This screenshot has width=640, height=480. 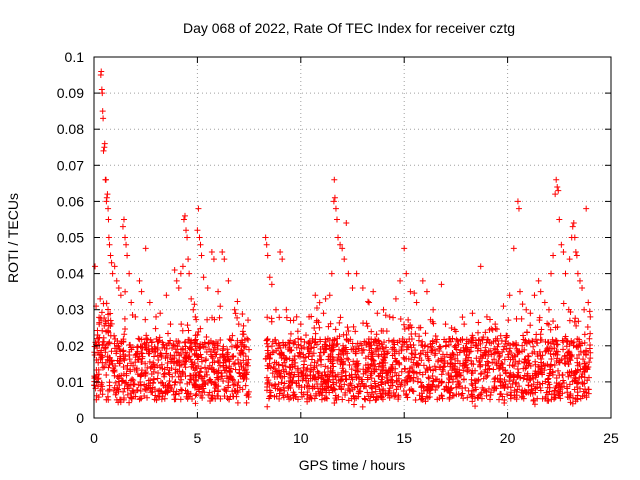 What do you see at coordinates (508, 438) in the screenshot?
I see `x-tick-label: 20` at bounding box center [508, 438].